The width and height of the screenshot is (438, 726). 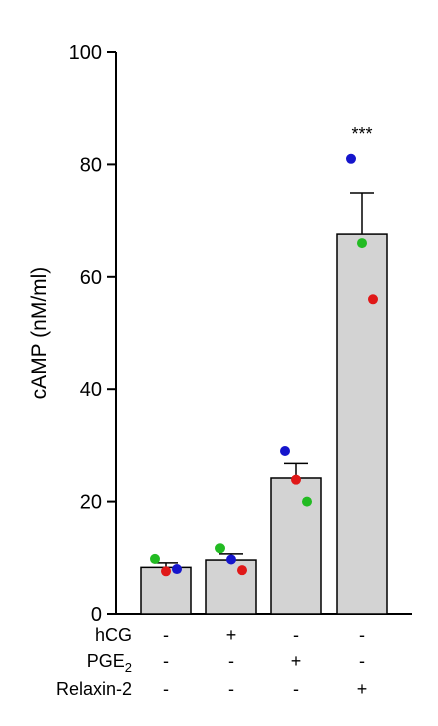 I want to click on condition-label-text: Relaxin-2, so click(x=94, y=689).